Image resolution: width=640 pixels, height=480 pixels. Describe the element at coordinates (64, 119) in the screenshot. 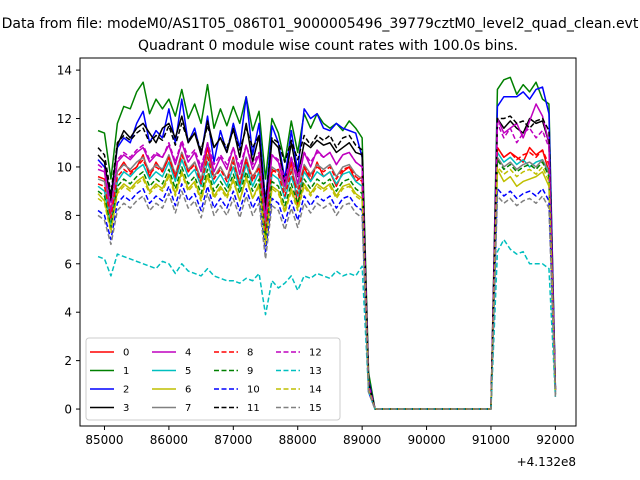

I see `y-tick-label: 12` at that location.